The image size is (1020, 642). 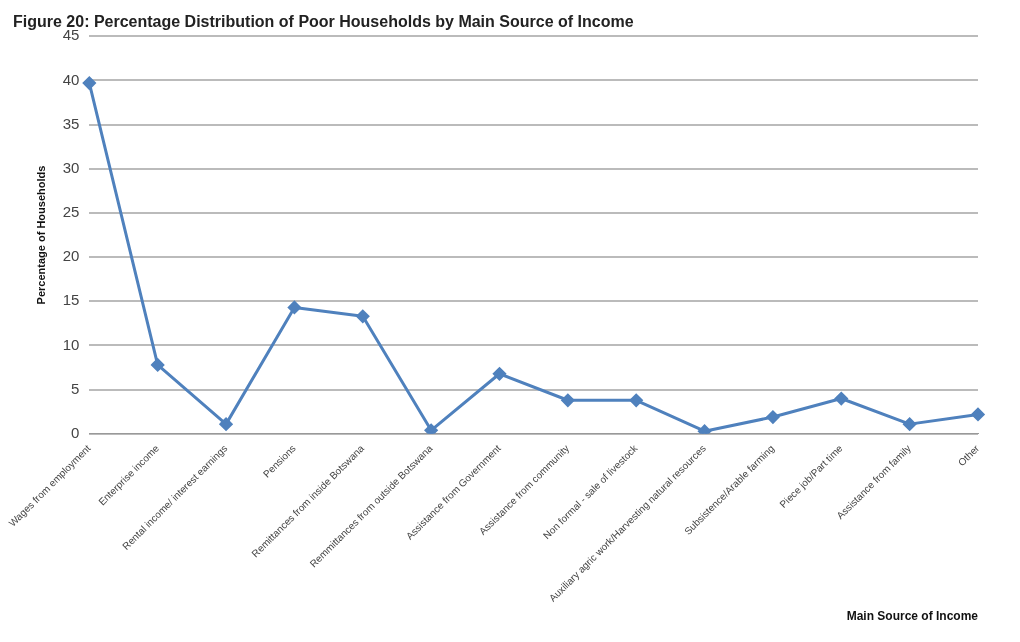 What do you see at coordinates (71, 256) in the screenshot?
I see `y-tick-label: 20` at bounding box center [71, 256].